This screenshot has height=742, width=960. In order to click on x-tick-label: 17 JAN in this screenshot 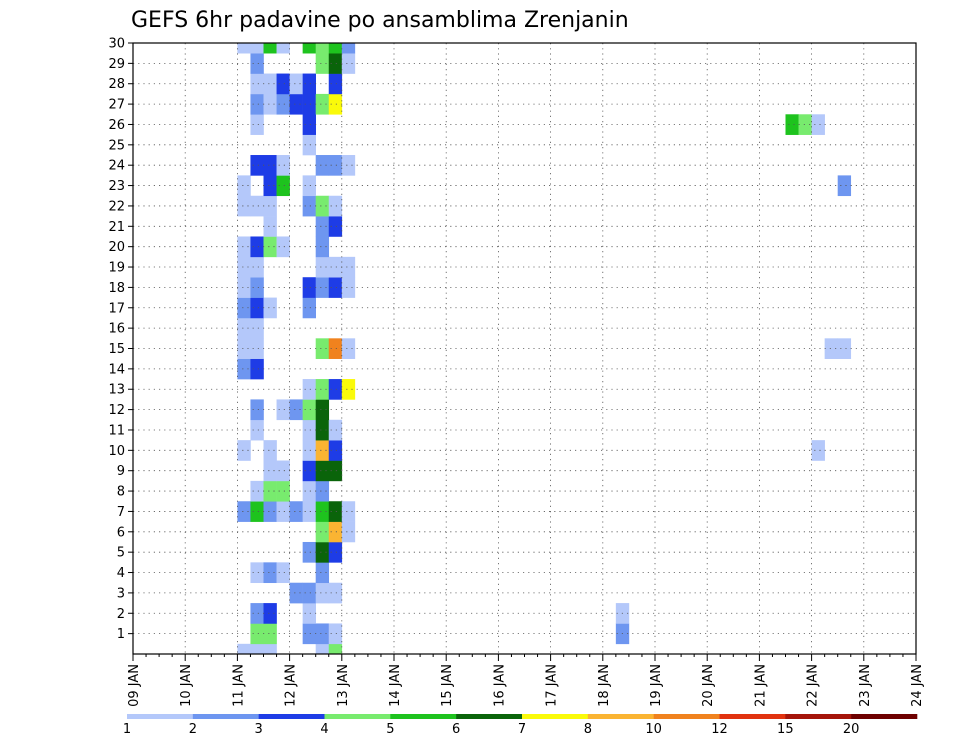, I will do `click(552, 685)`.